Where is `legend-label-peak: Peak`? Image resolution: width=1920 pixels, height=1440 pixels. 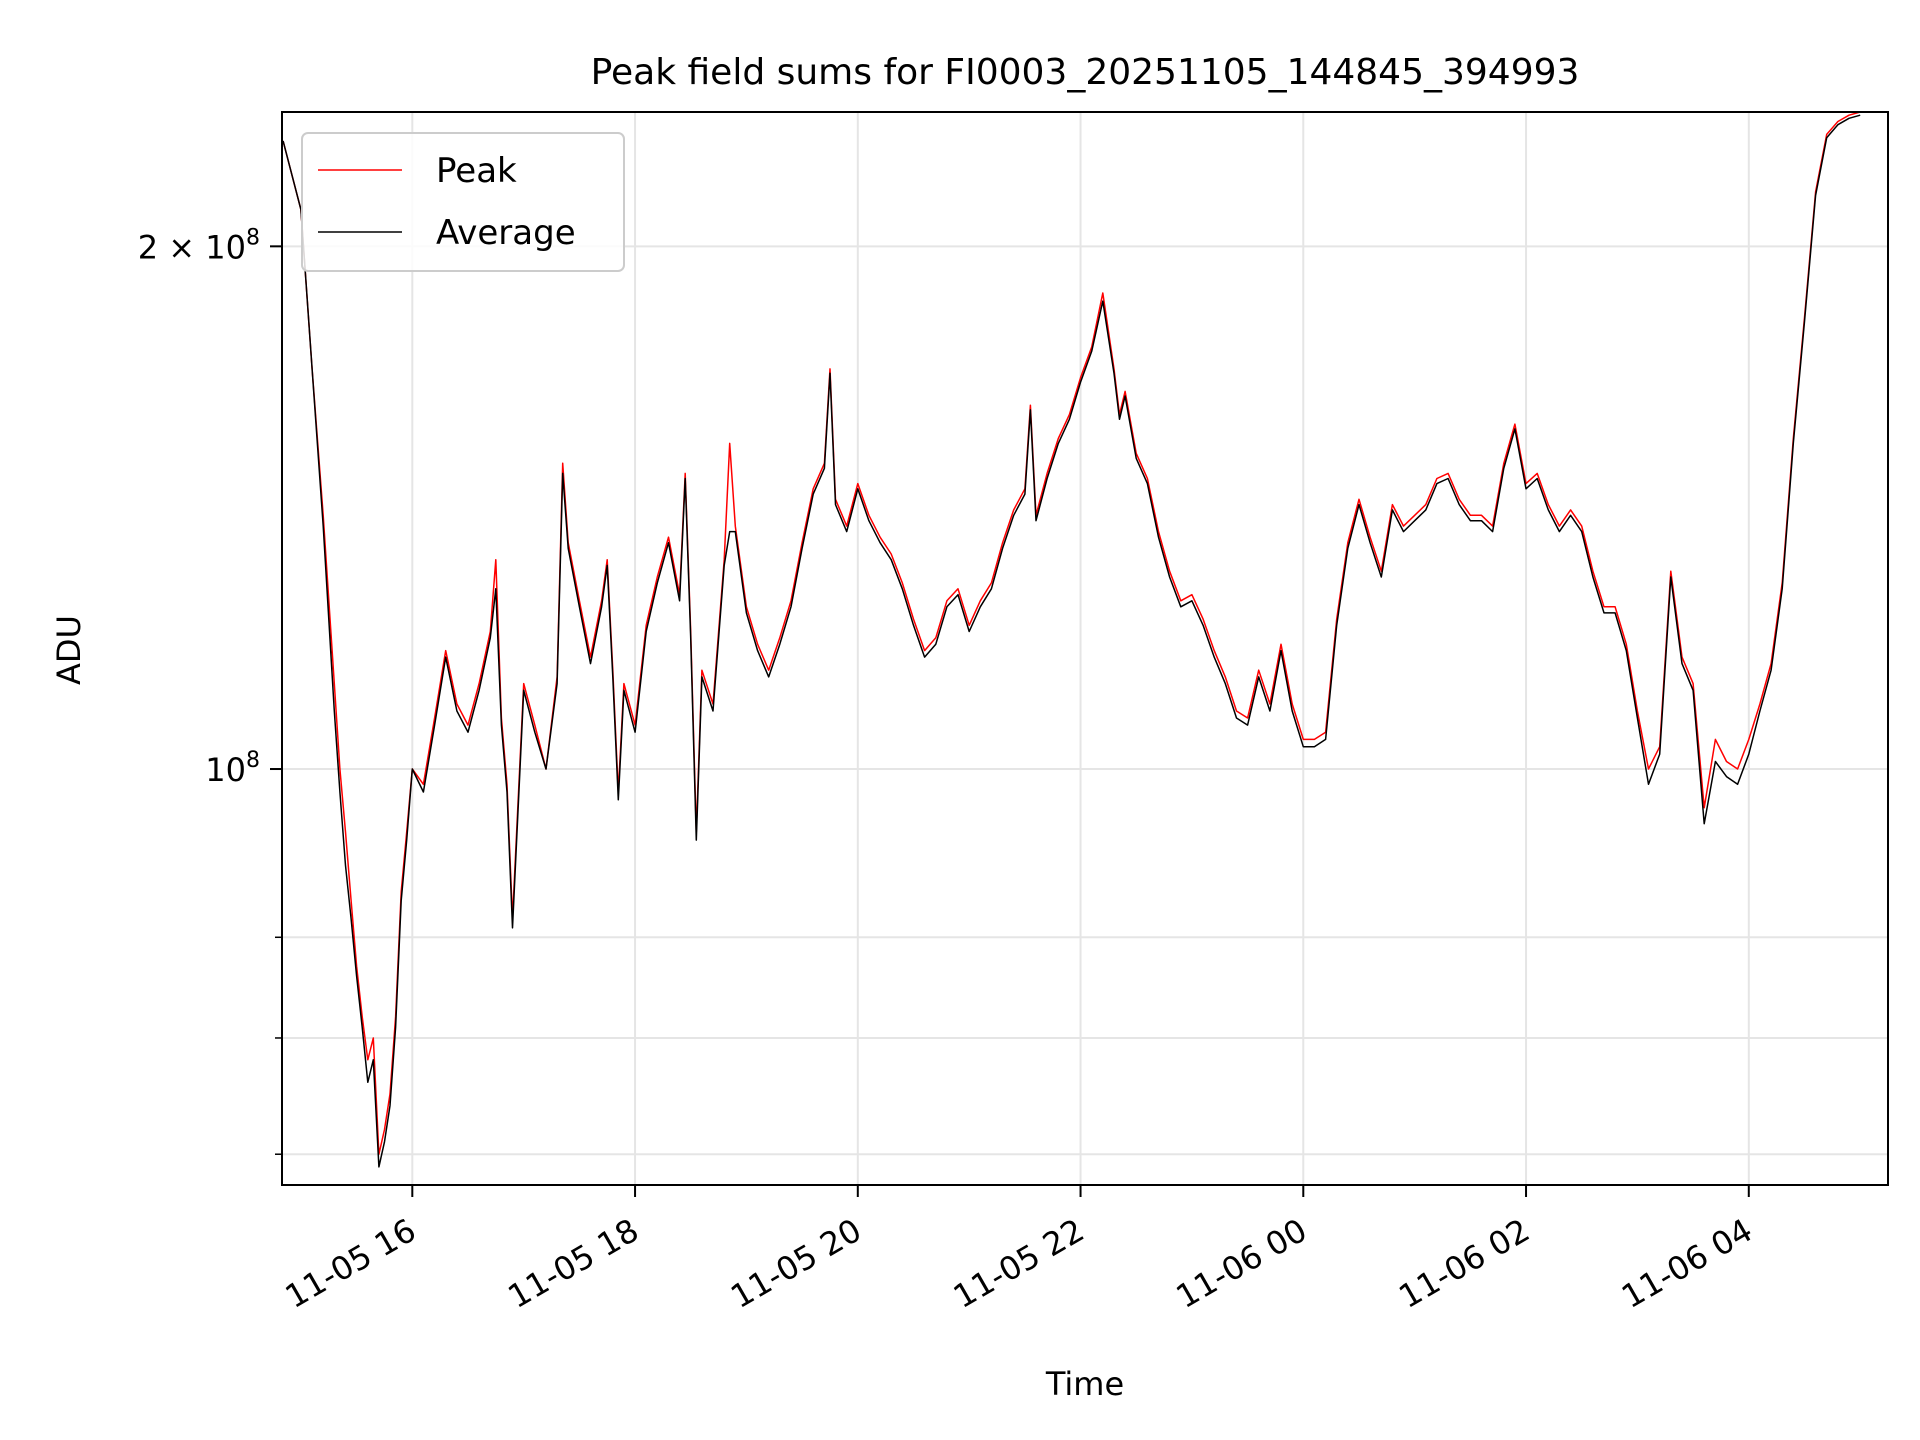 legend-label-peak: Peak is located at coordinates (476, 171).